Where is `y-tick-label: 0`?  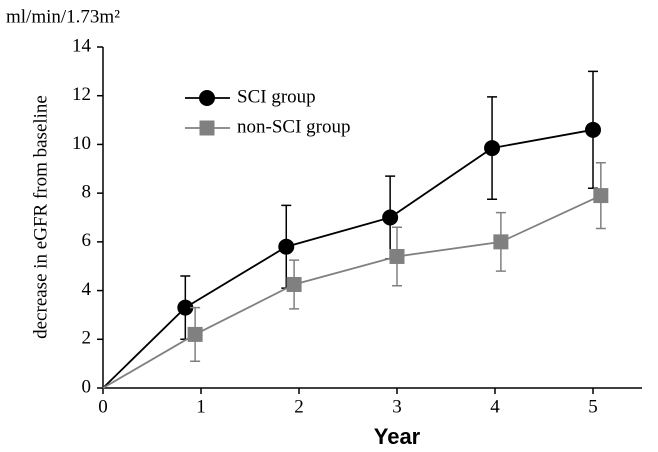
y-tick-label: 0 is located at coordinates (87, 386).